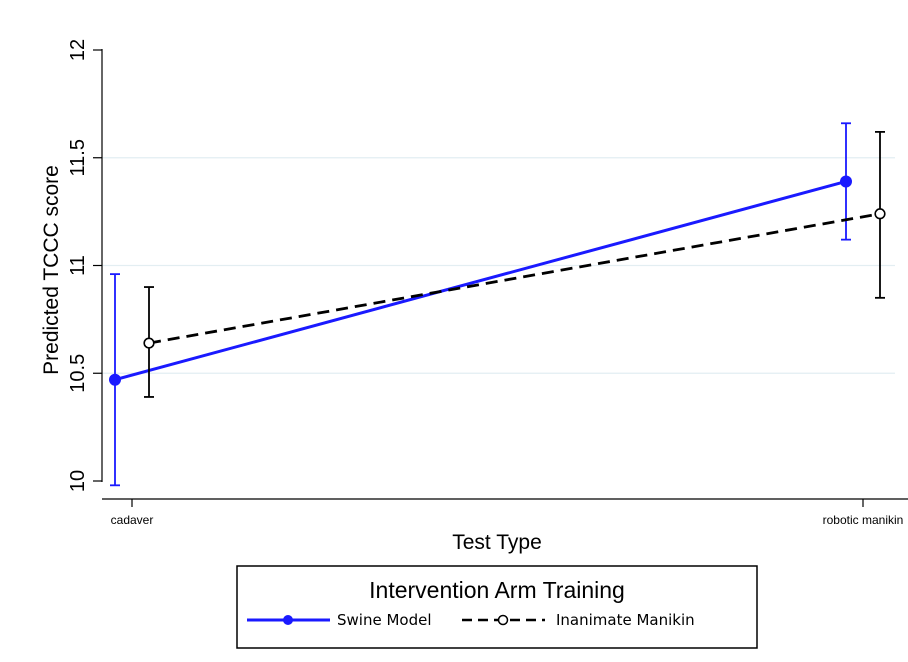 This screenshot has height=662, width=908. I want to click on legend-label-swine: Swine Model, so click(384, 620).